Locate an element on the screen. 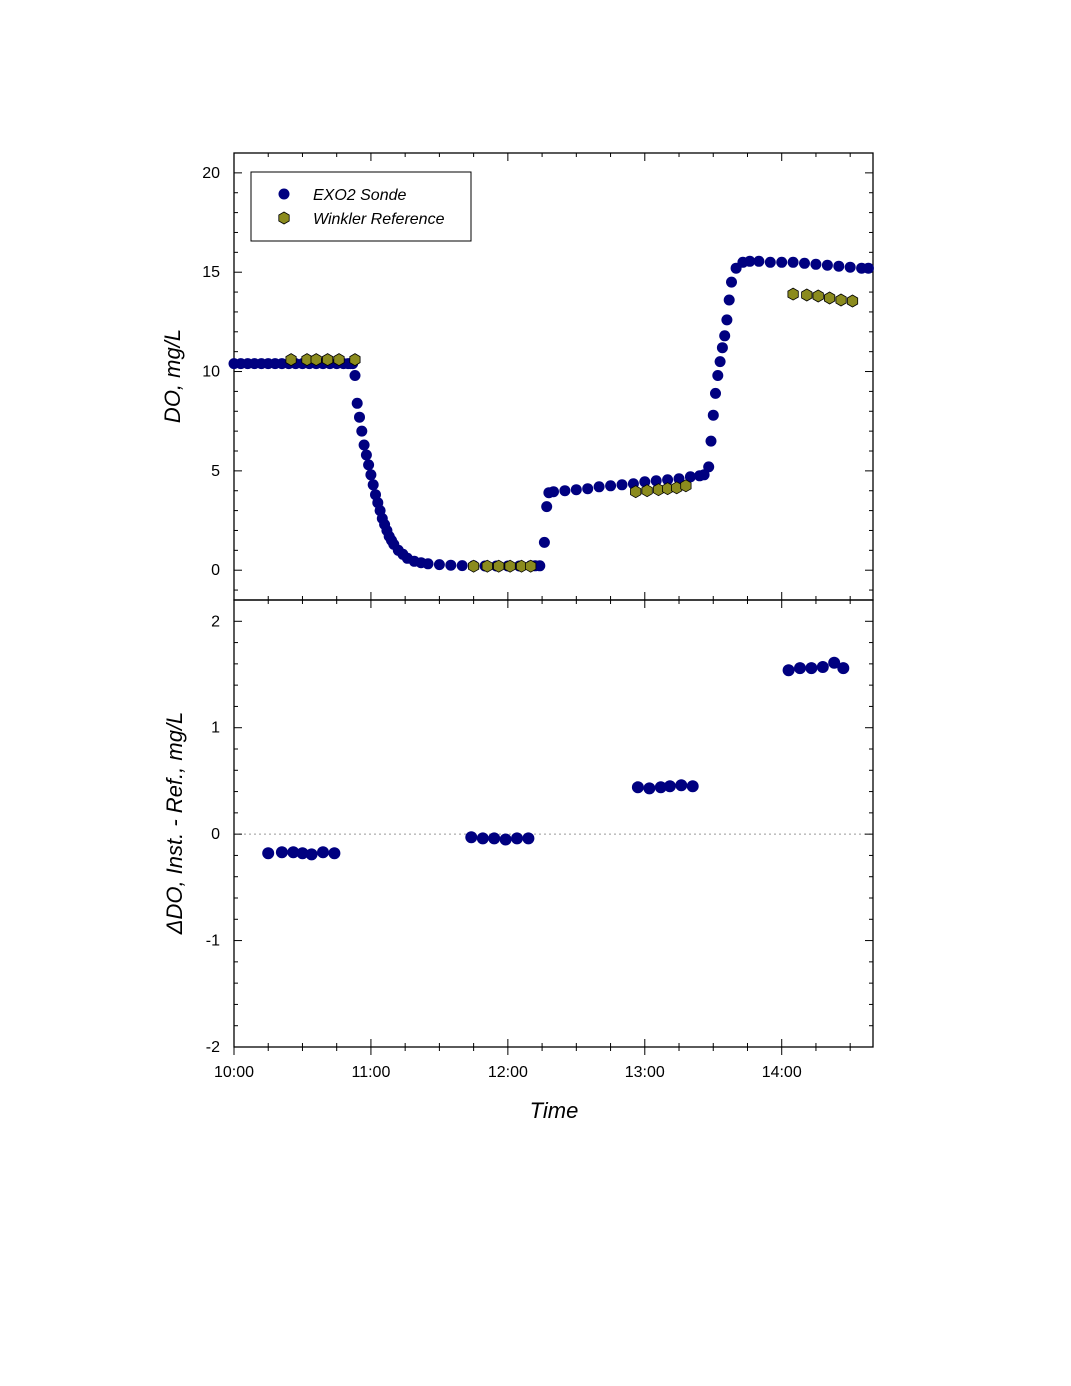  x-axis-title: Time is located at coordinates (554, 1110).